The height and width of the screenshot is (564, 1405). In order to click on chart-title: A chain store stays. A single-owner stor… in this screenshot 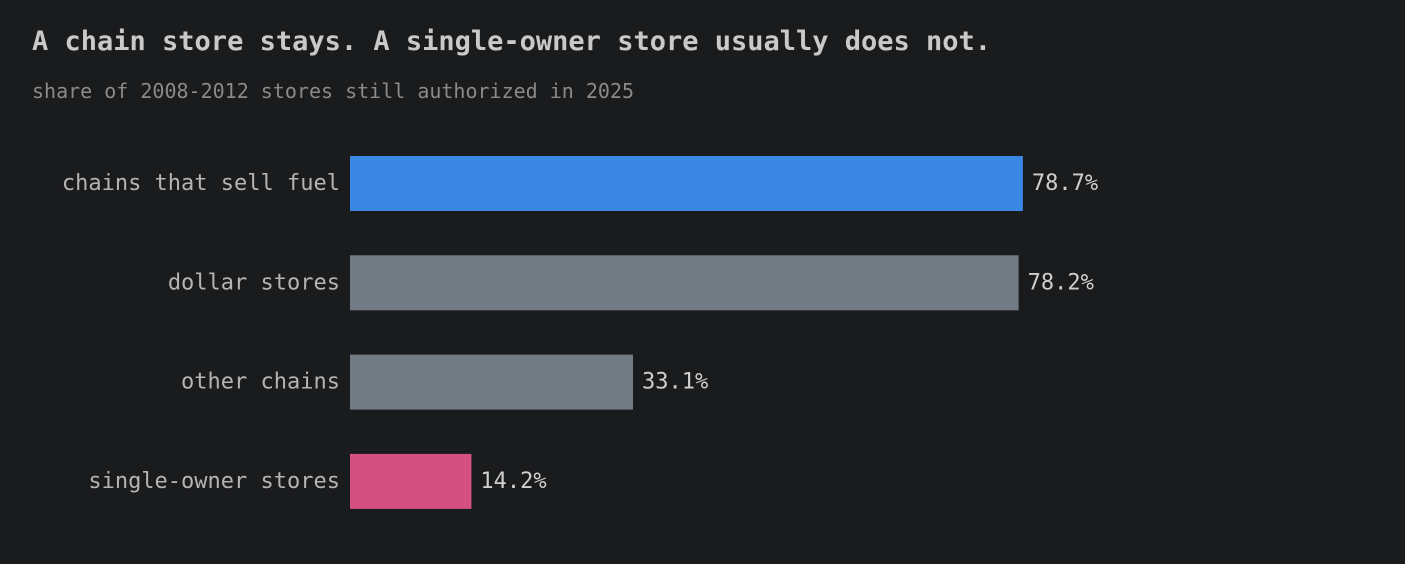, I will do `click(512, 41)`.